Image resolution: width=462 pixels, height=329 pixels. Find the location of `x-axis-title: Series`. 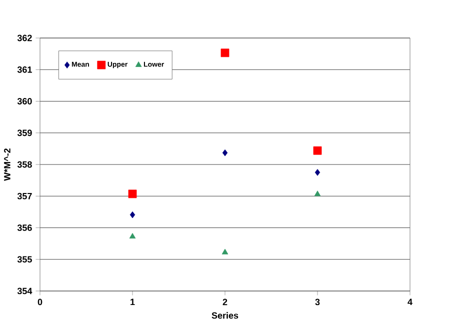

x-axis-title: Series is located at coordinates (225, 315).